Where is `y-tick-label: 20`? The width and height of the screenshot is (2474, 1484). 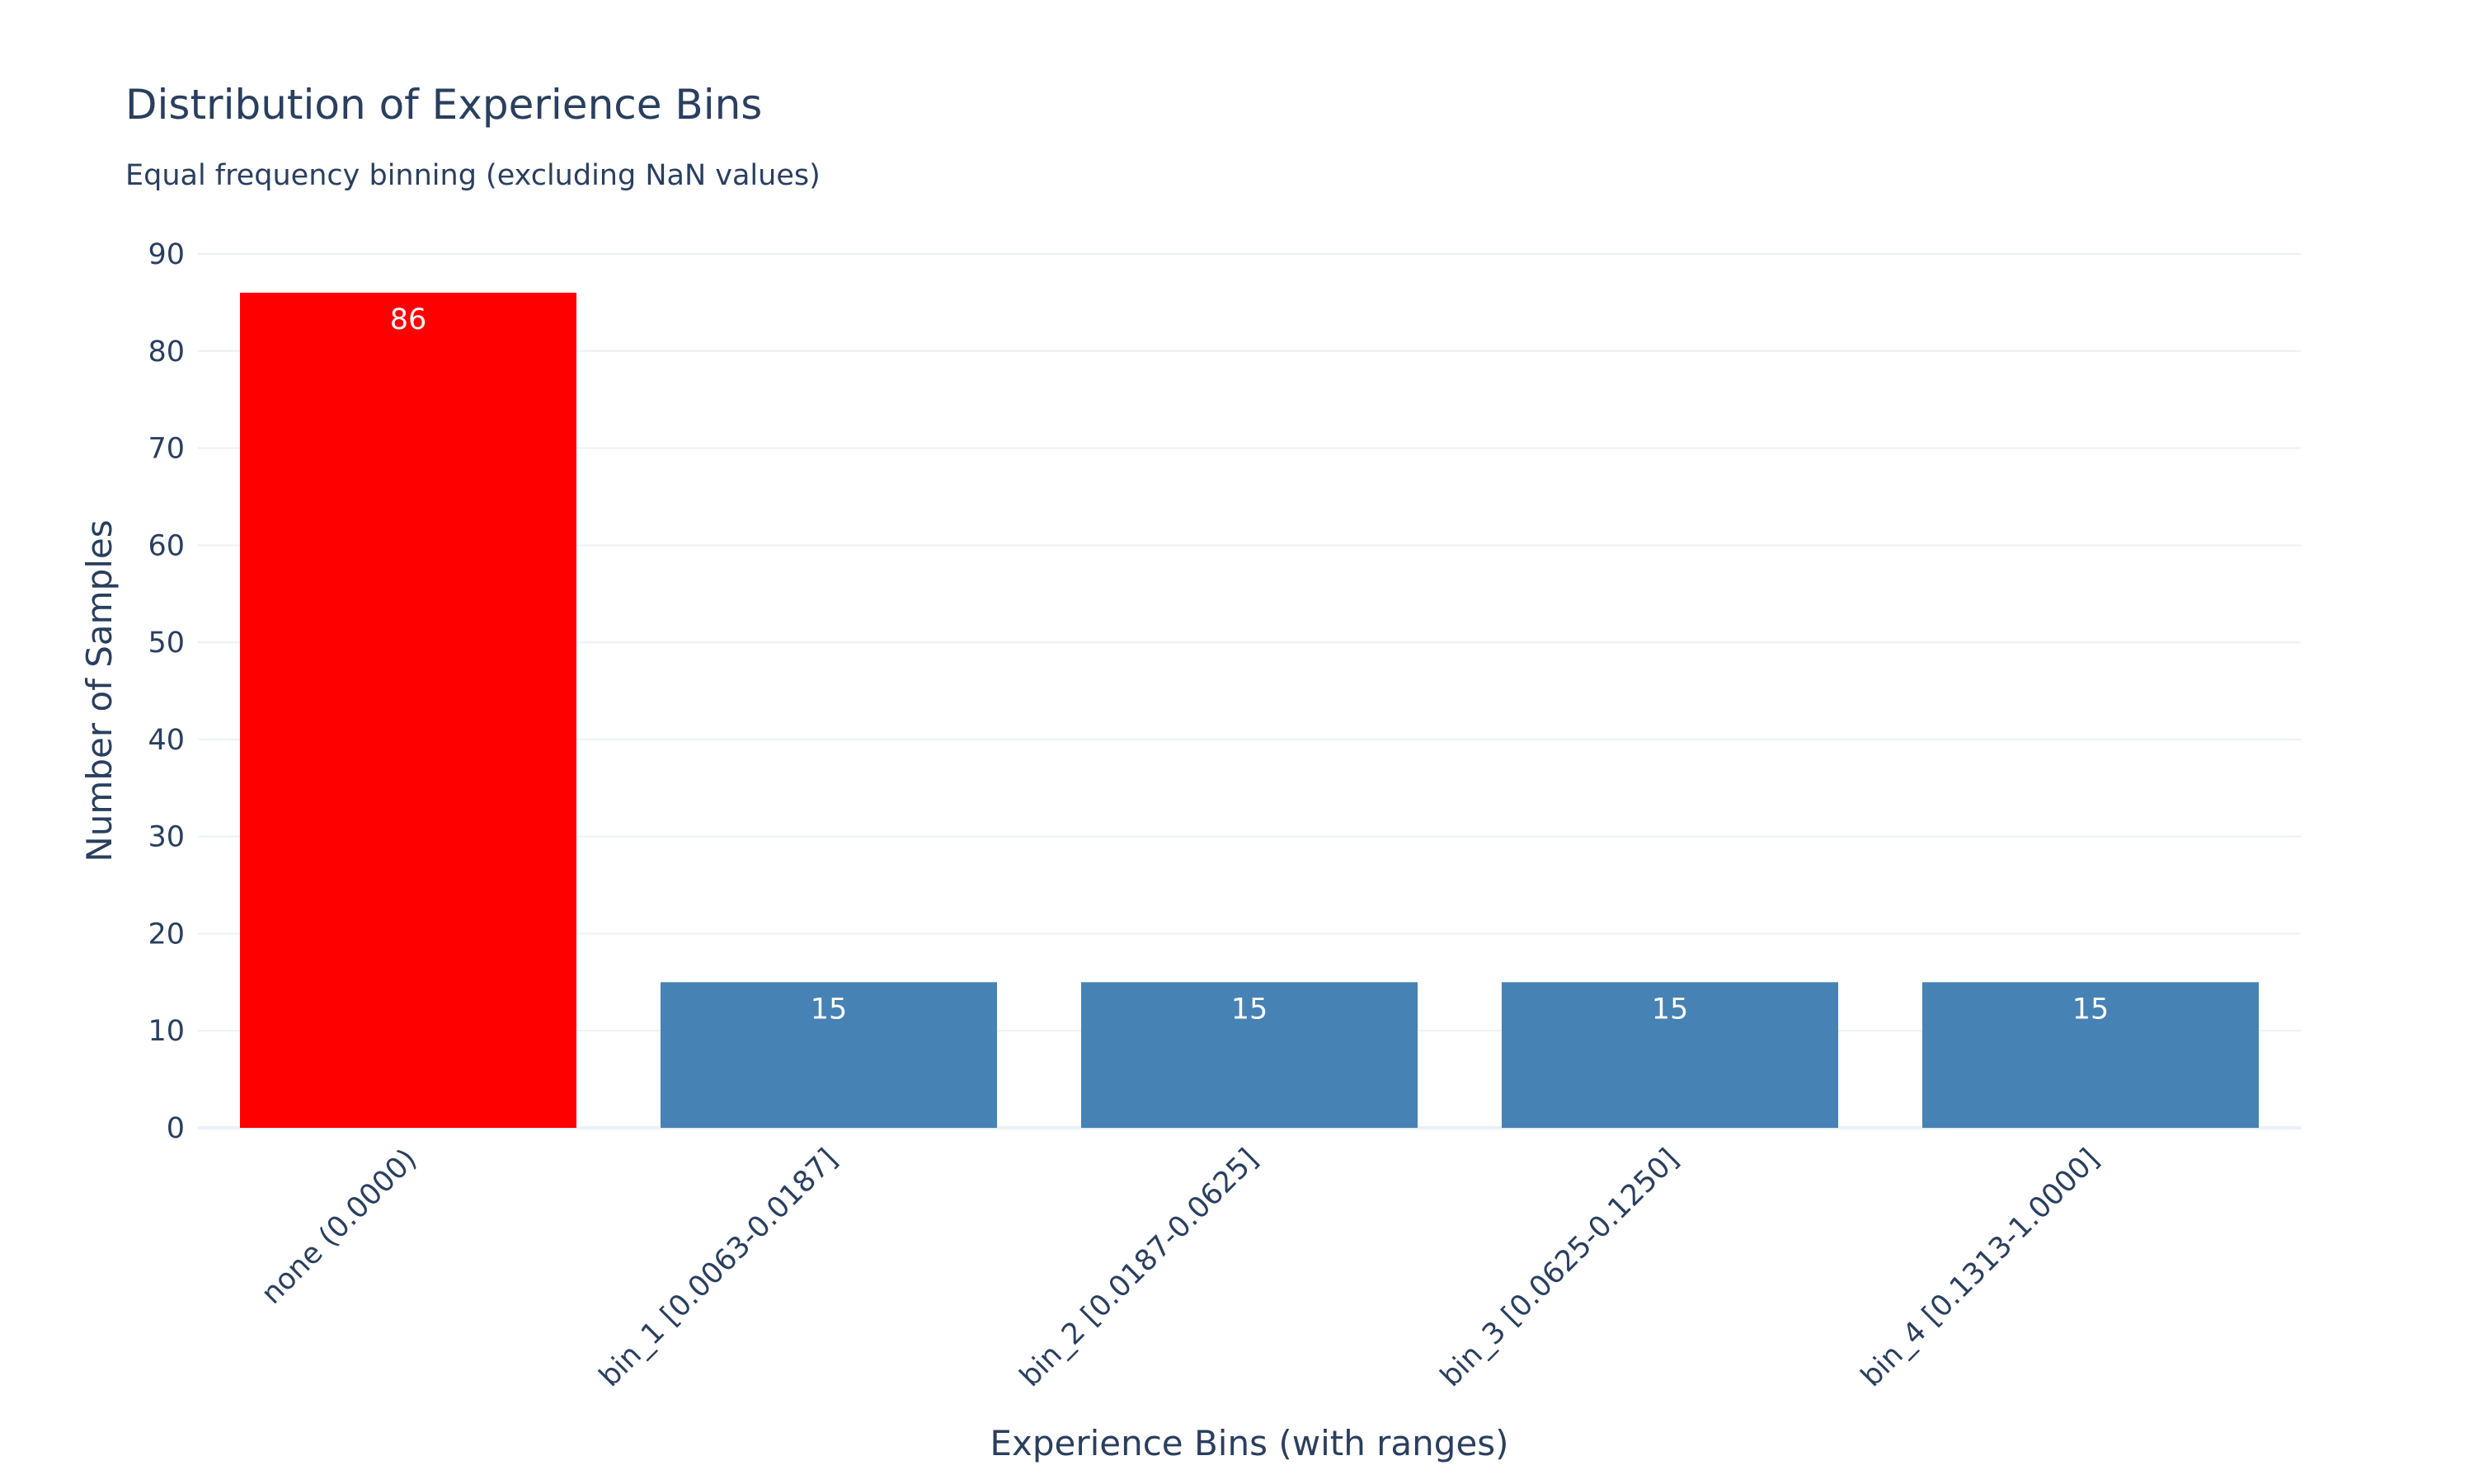
y-tick-label: 20 is located at coordinates (166, 934).